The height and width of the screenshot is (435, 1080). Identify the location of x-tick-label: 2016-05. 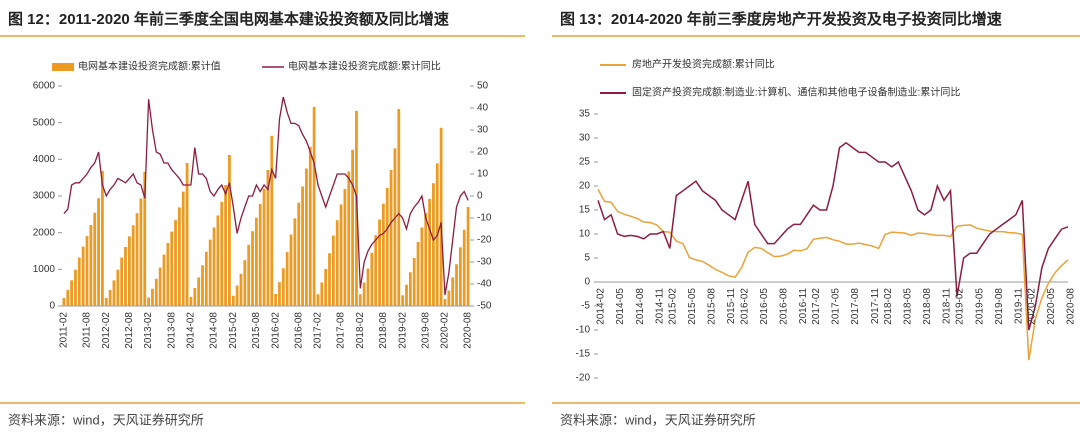
(764, 306).